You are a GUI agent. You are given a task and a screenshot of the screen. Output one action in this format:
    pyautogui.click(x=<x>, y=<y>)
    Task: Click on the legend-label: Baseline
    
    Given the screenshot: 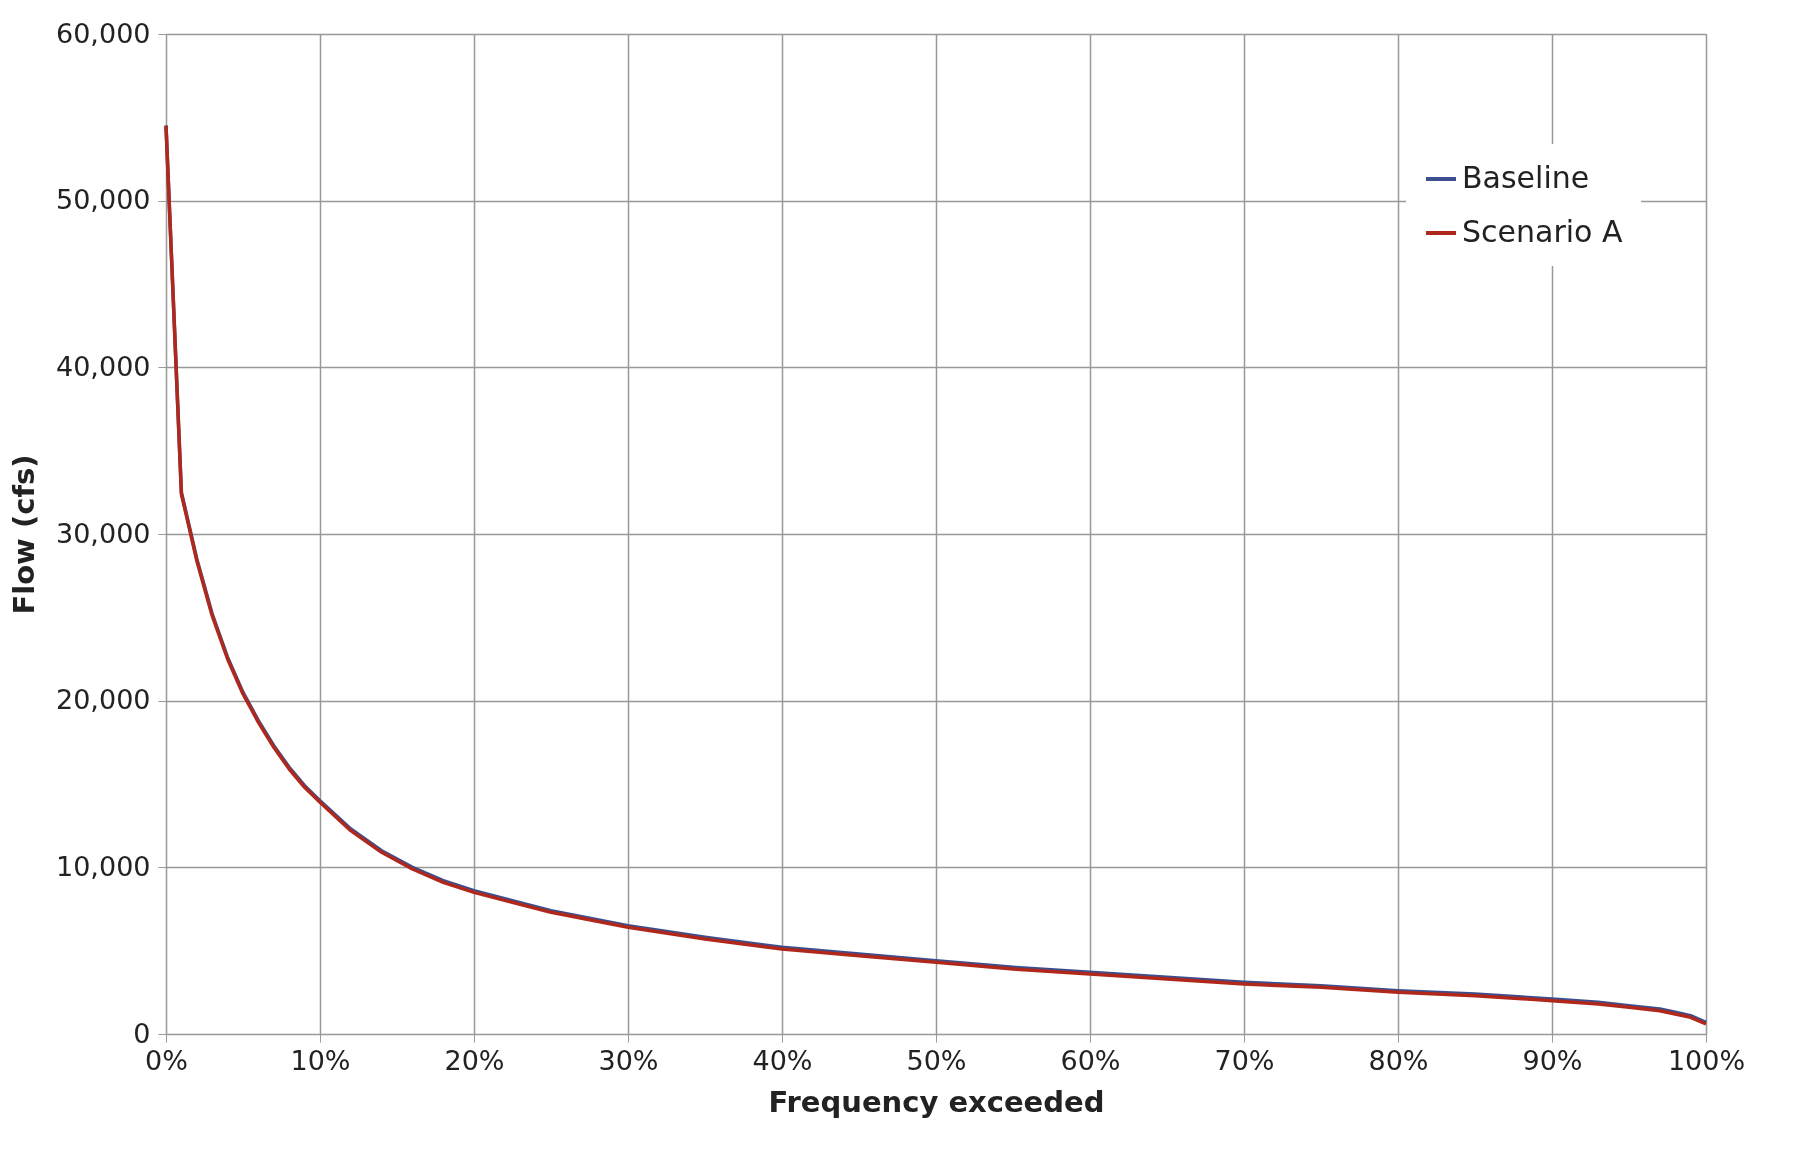 What is the action you would take?
    pyautogui.click(x=1526, y=177)
    